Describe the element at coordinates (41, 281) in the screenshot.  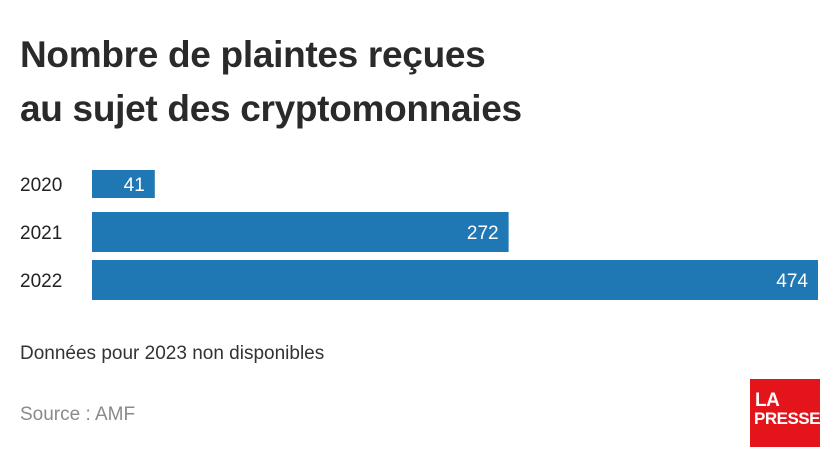
I see `category-label-2022: 2022` at that location.